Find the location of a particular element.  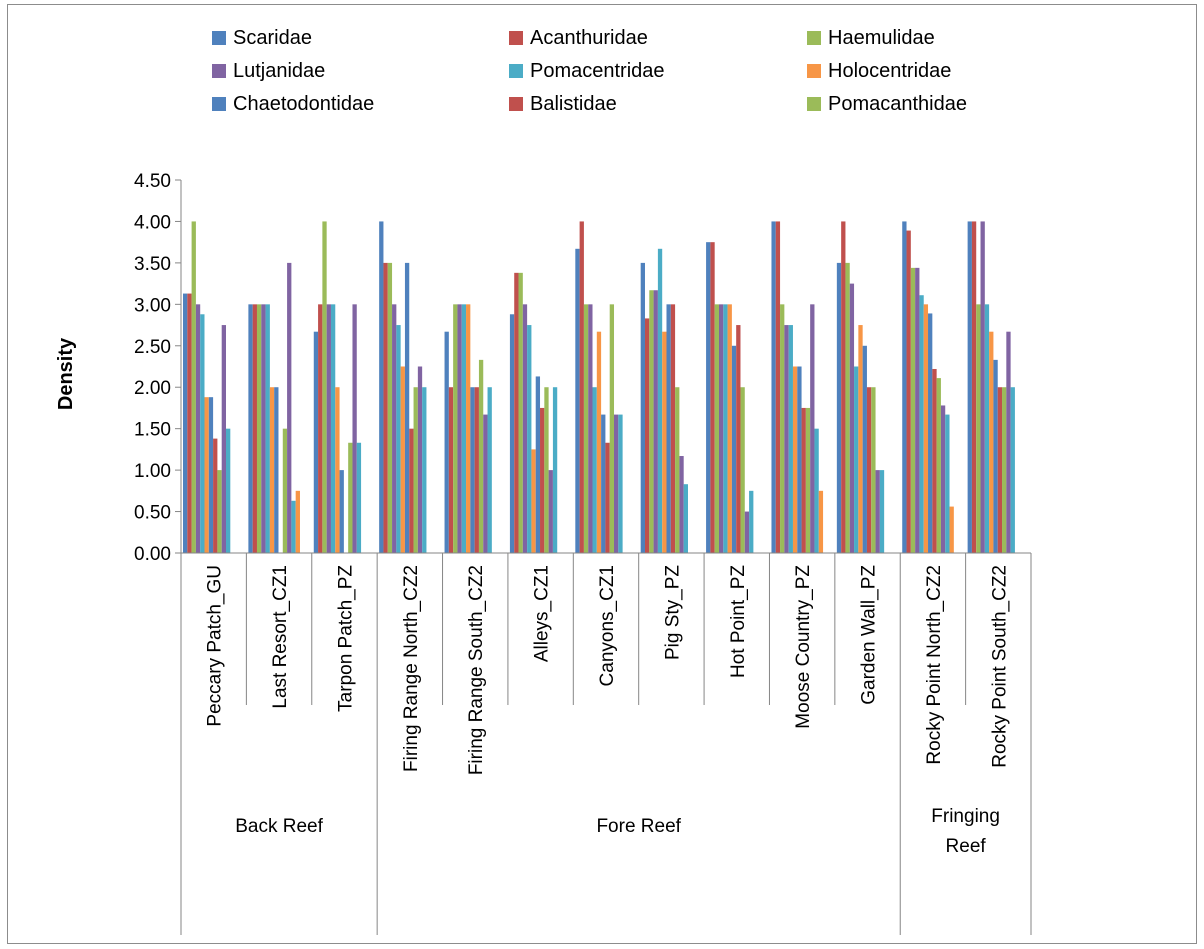

y-tick-label: 1.50 is located at coordinates (152, 430).